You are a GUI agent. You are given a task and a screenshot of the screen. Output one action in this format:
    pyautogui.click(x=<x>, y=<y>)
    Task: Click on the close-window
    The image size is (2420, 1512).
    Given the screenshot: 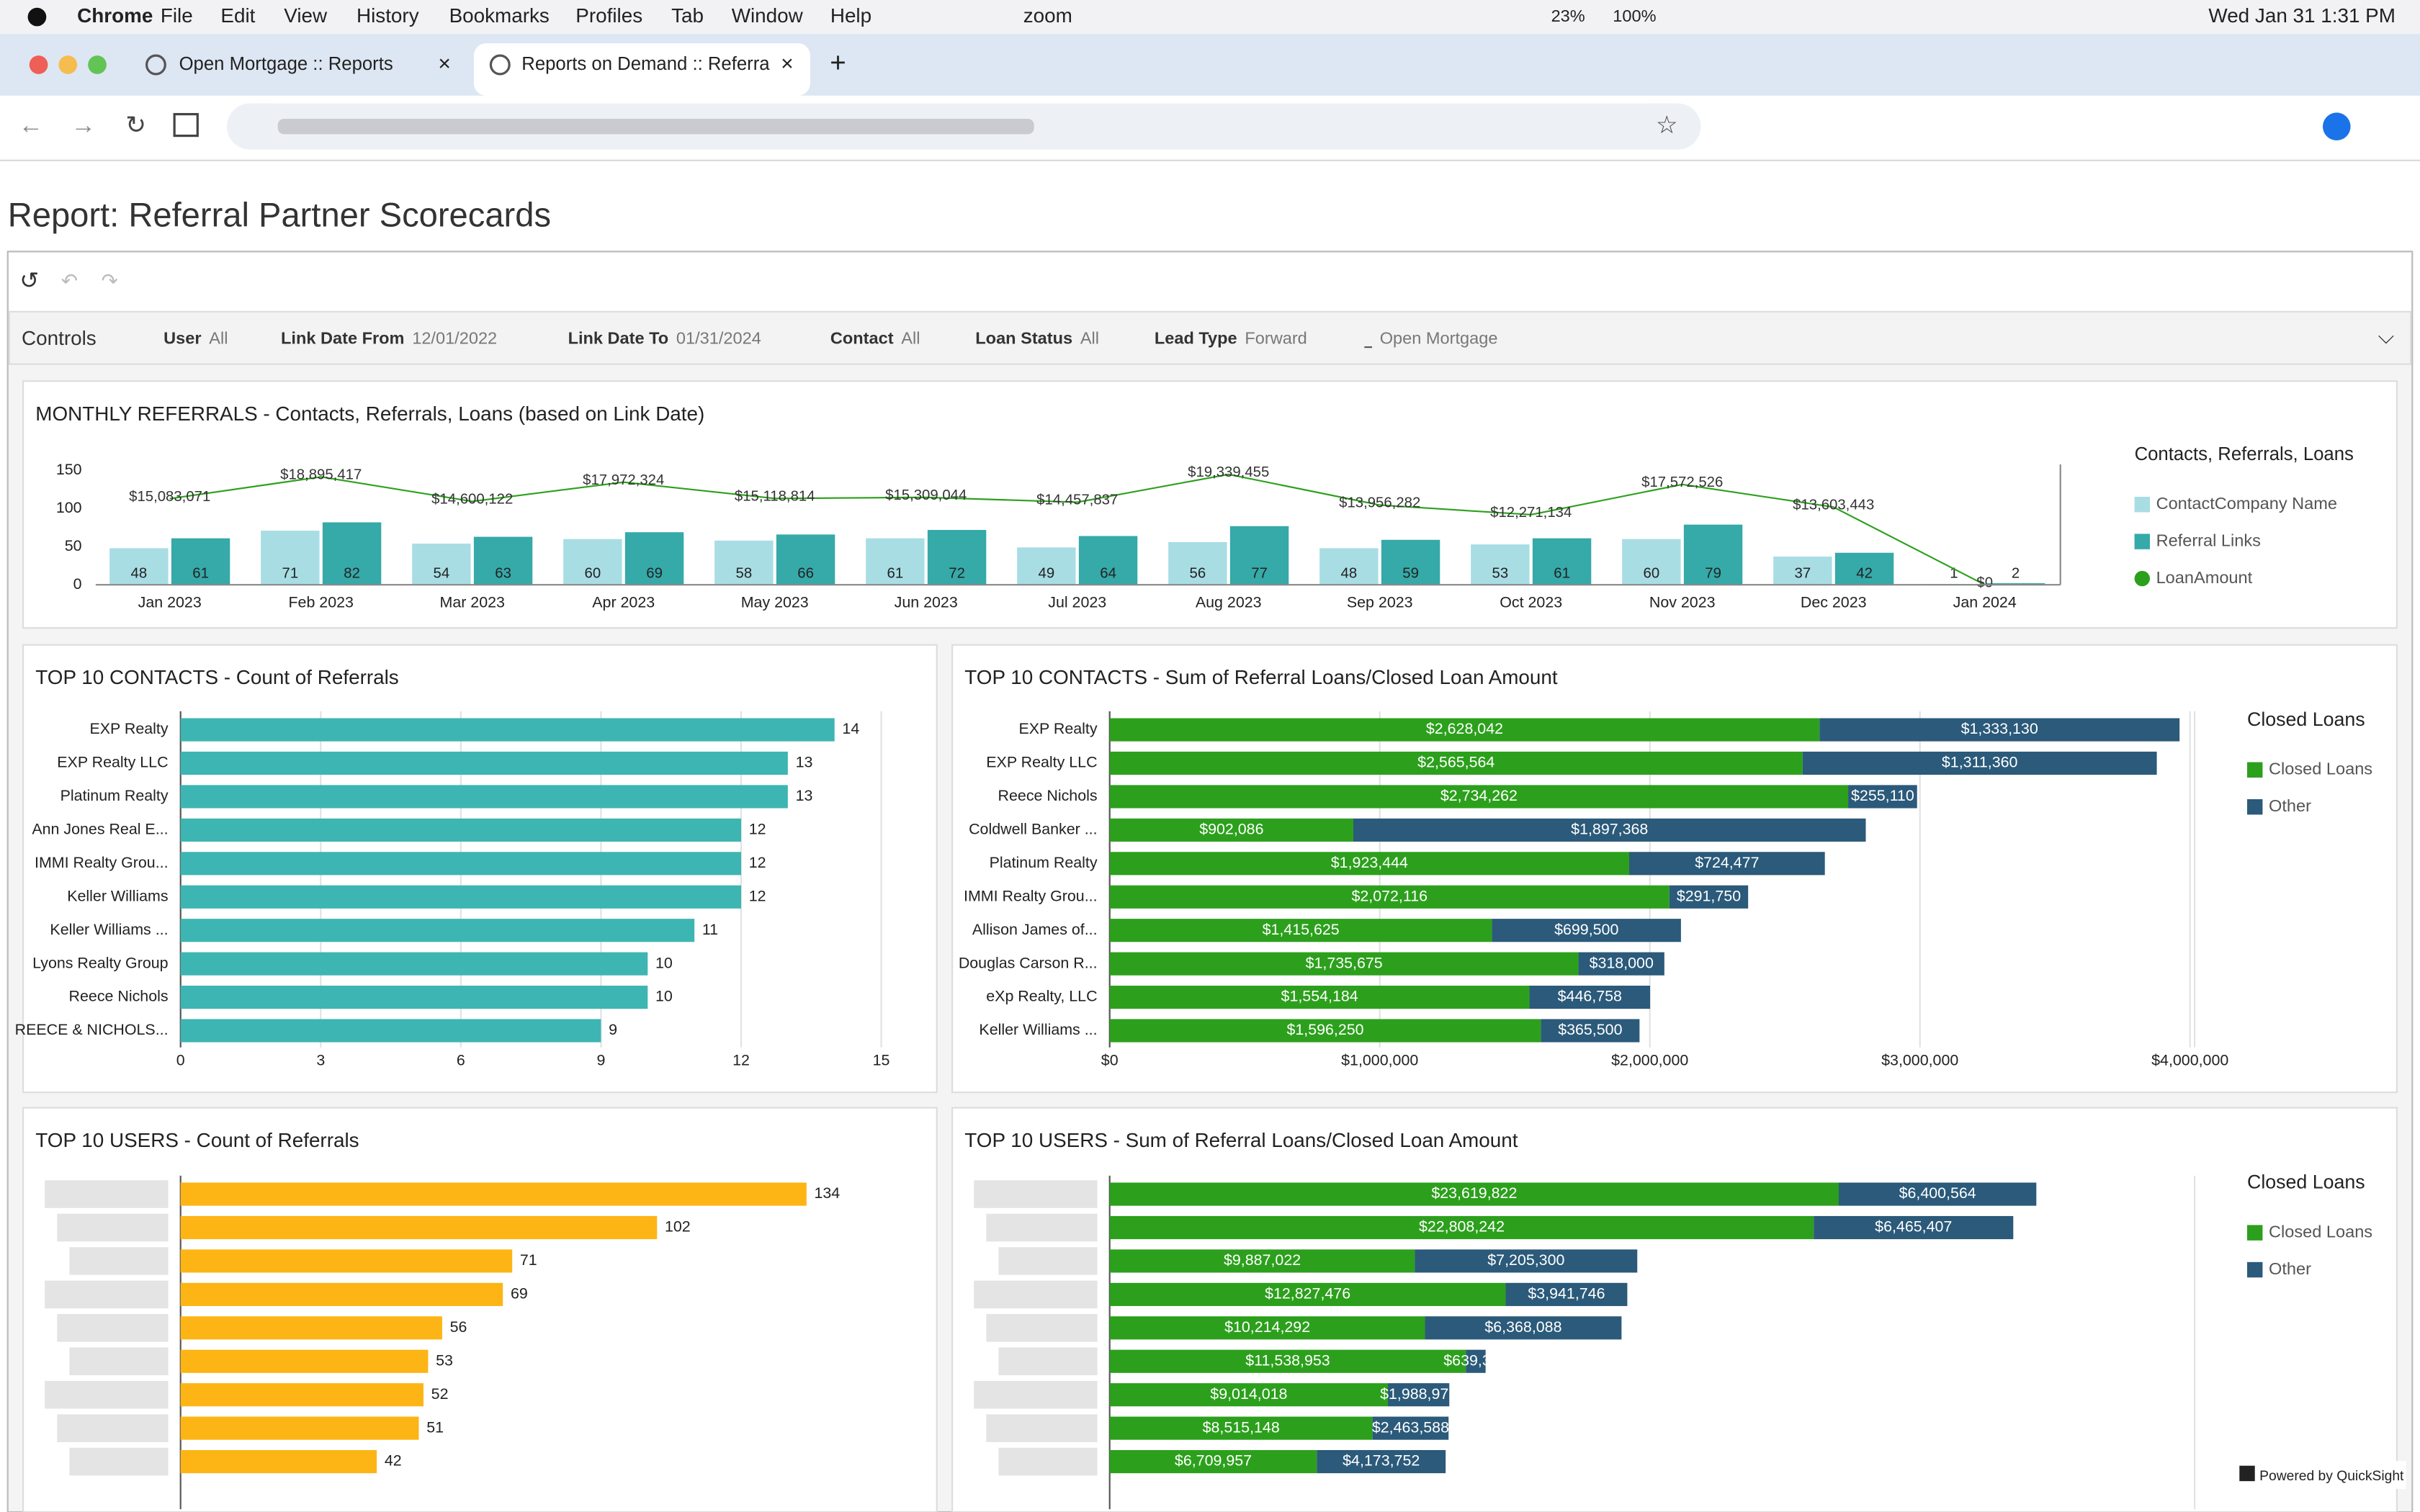 What is the action you would take?
    pyautogui.click(x=38, y=64)
    